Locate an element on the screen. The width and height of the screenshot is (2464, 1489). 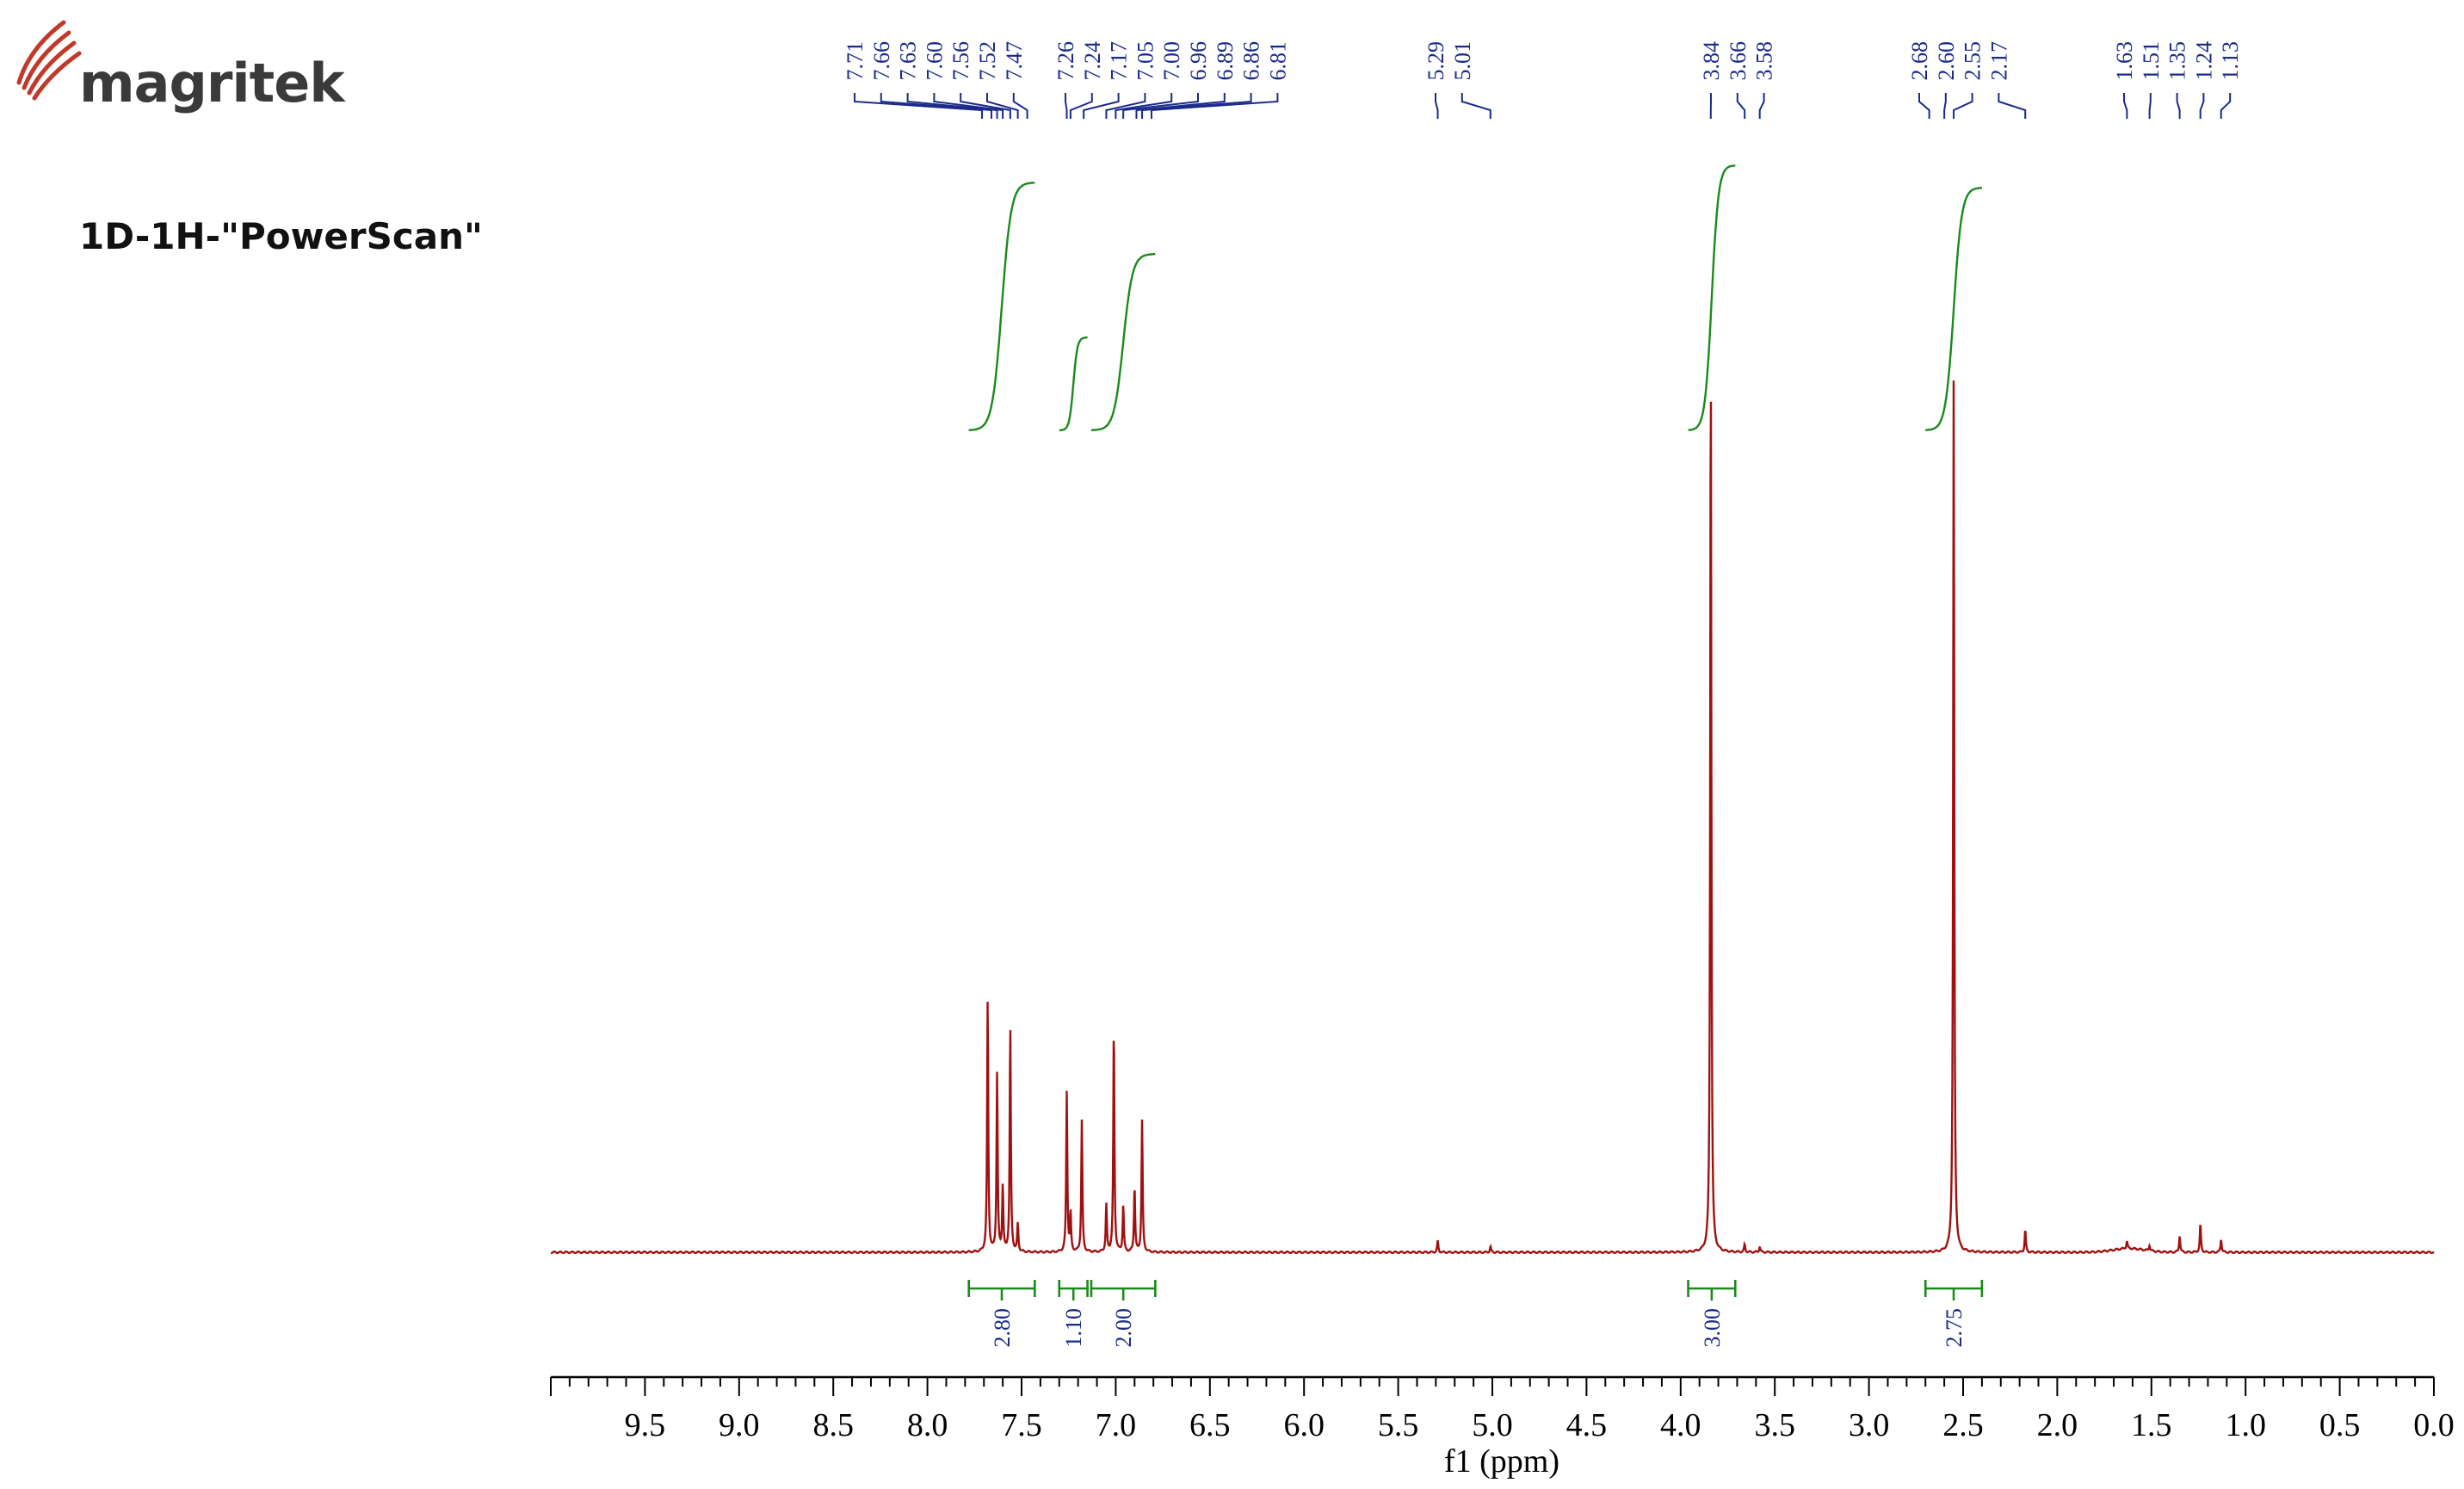
peak-label: 7.63 is located at coordinates (908, 61).